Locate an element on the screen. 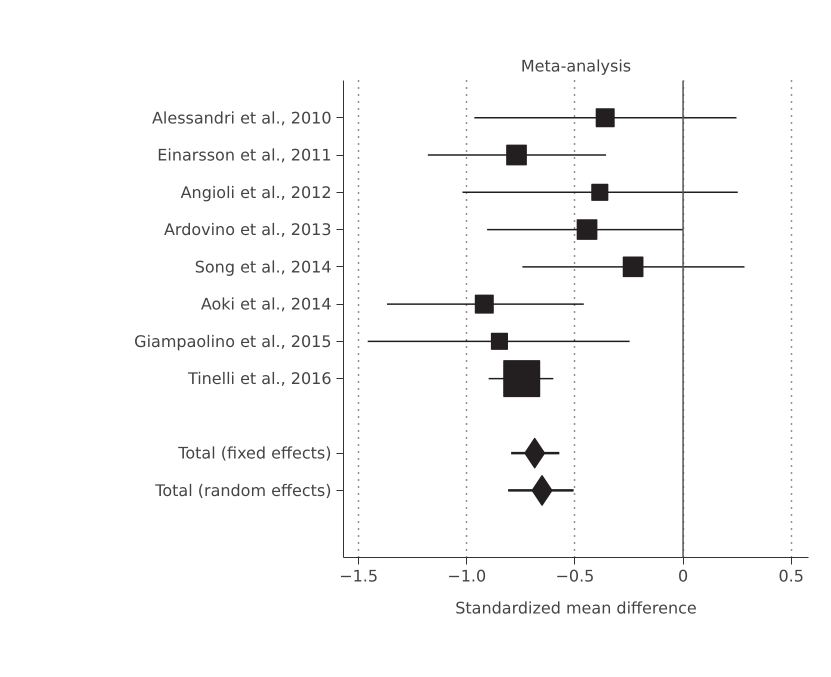 The width and height of the screenshot is (831, 677). x-tick-label: 0.5 is located at coordinates (791, 576).